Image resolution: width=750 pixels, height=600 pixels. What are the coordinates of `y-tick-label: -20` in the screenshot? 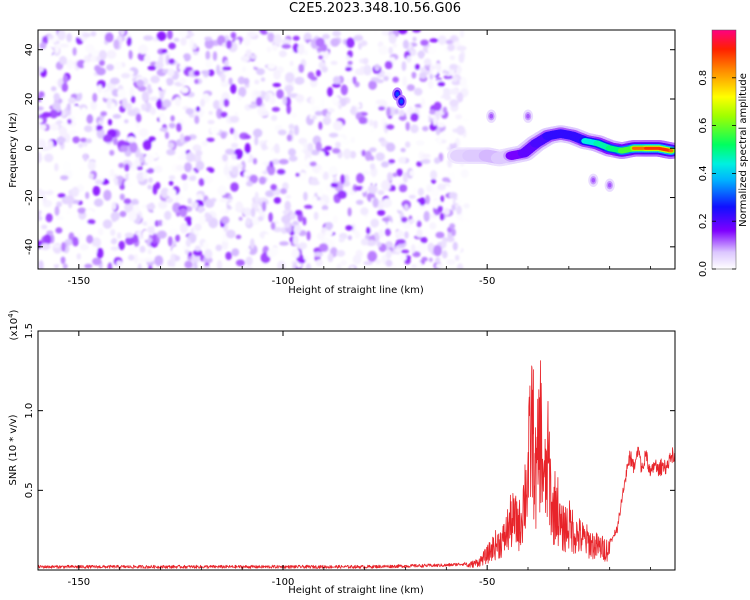 It's located at (29, 197).